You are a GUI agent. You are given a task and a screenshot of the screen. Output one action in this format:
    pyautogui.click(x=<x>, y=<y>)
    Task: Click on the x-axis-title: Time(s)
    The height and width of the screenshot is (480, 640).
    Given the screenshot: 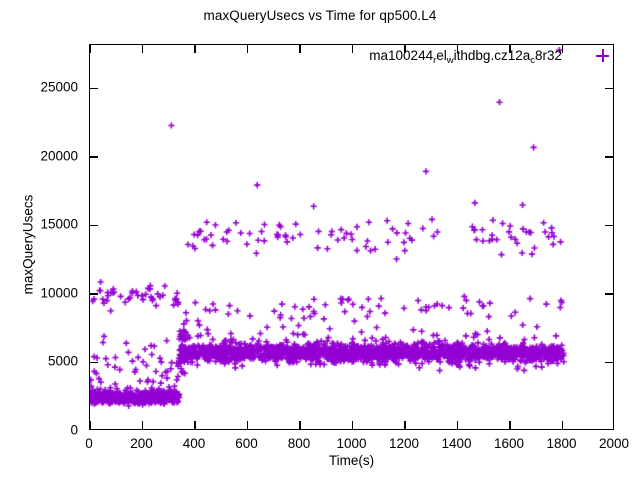 What is the action you would take?
    pyautogui.click(x=351, y=460)
    